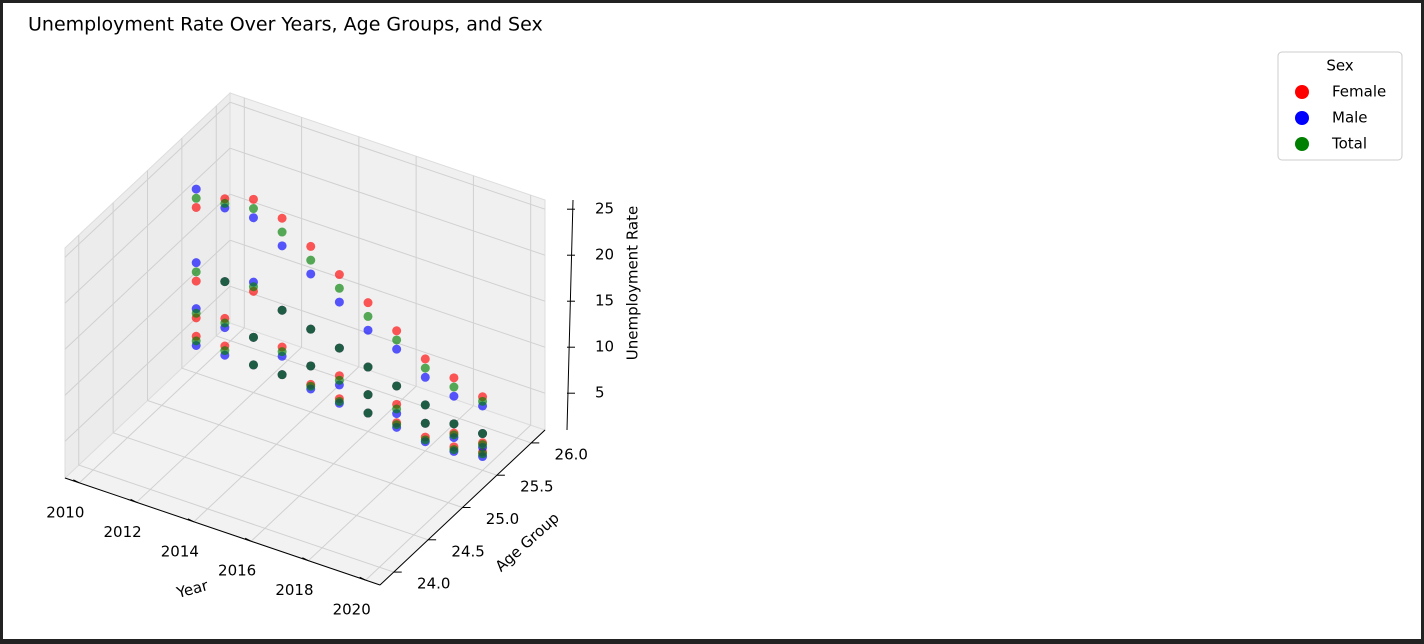 Image resolution: width=1424 pixels, height=644 pixels. I want to click on y-tick-label: 24.0, so click(433, 584).